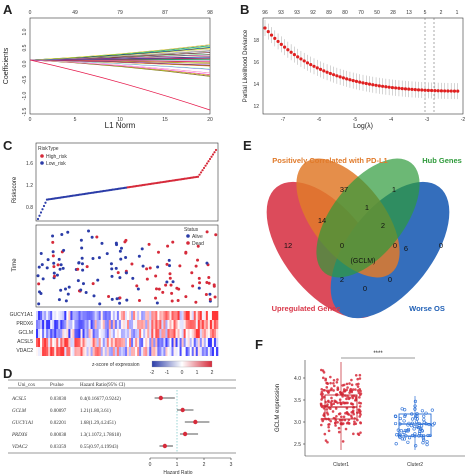  Describe the element at coordinates (120, 77) in the screenshot. I see `panel-a-coefficient-paths` at that location.